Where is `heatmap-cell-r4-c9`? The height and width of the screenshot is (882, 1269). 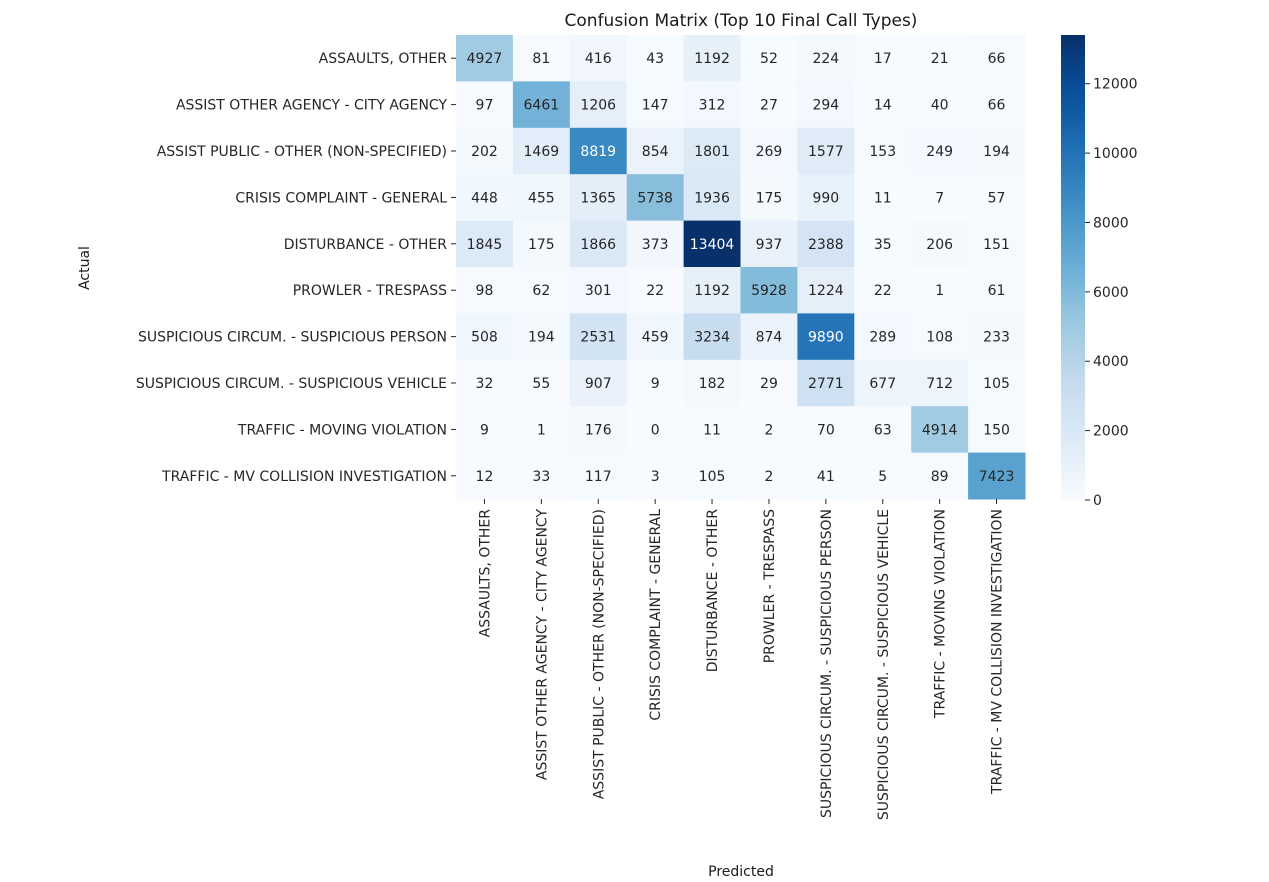
heatmap-cell-r4-c9 is located at coordinates (997, 244).